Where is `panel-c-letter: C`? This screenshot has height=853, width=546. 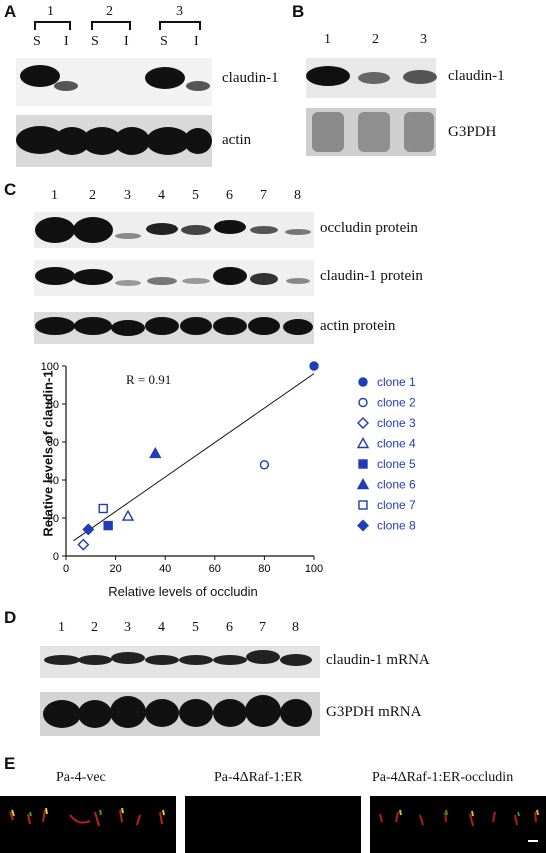
panel-c-letter: C is located at coordinates (10, 189).